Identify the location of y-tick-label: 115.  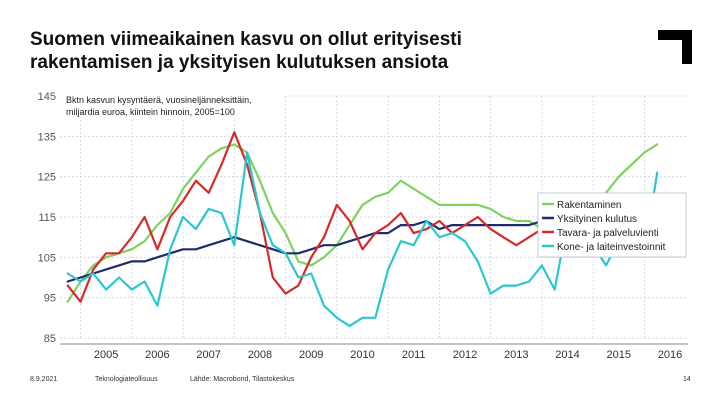
(47, 218).